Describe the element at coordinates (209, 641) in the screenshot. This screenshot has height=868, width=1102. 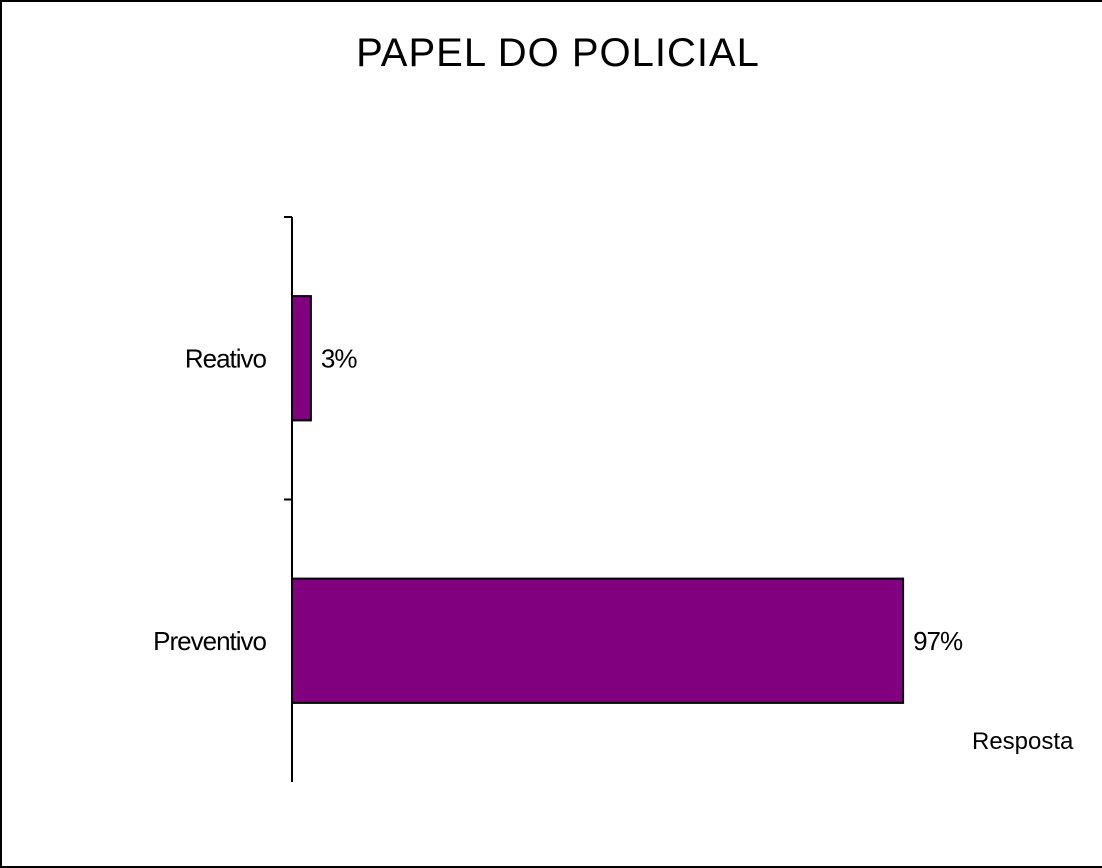
I see `category-label-preventivo: Preventivo` at that location.